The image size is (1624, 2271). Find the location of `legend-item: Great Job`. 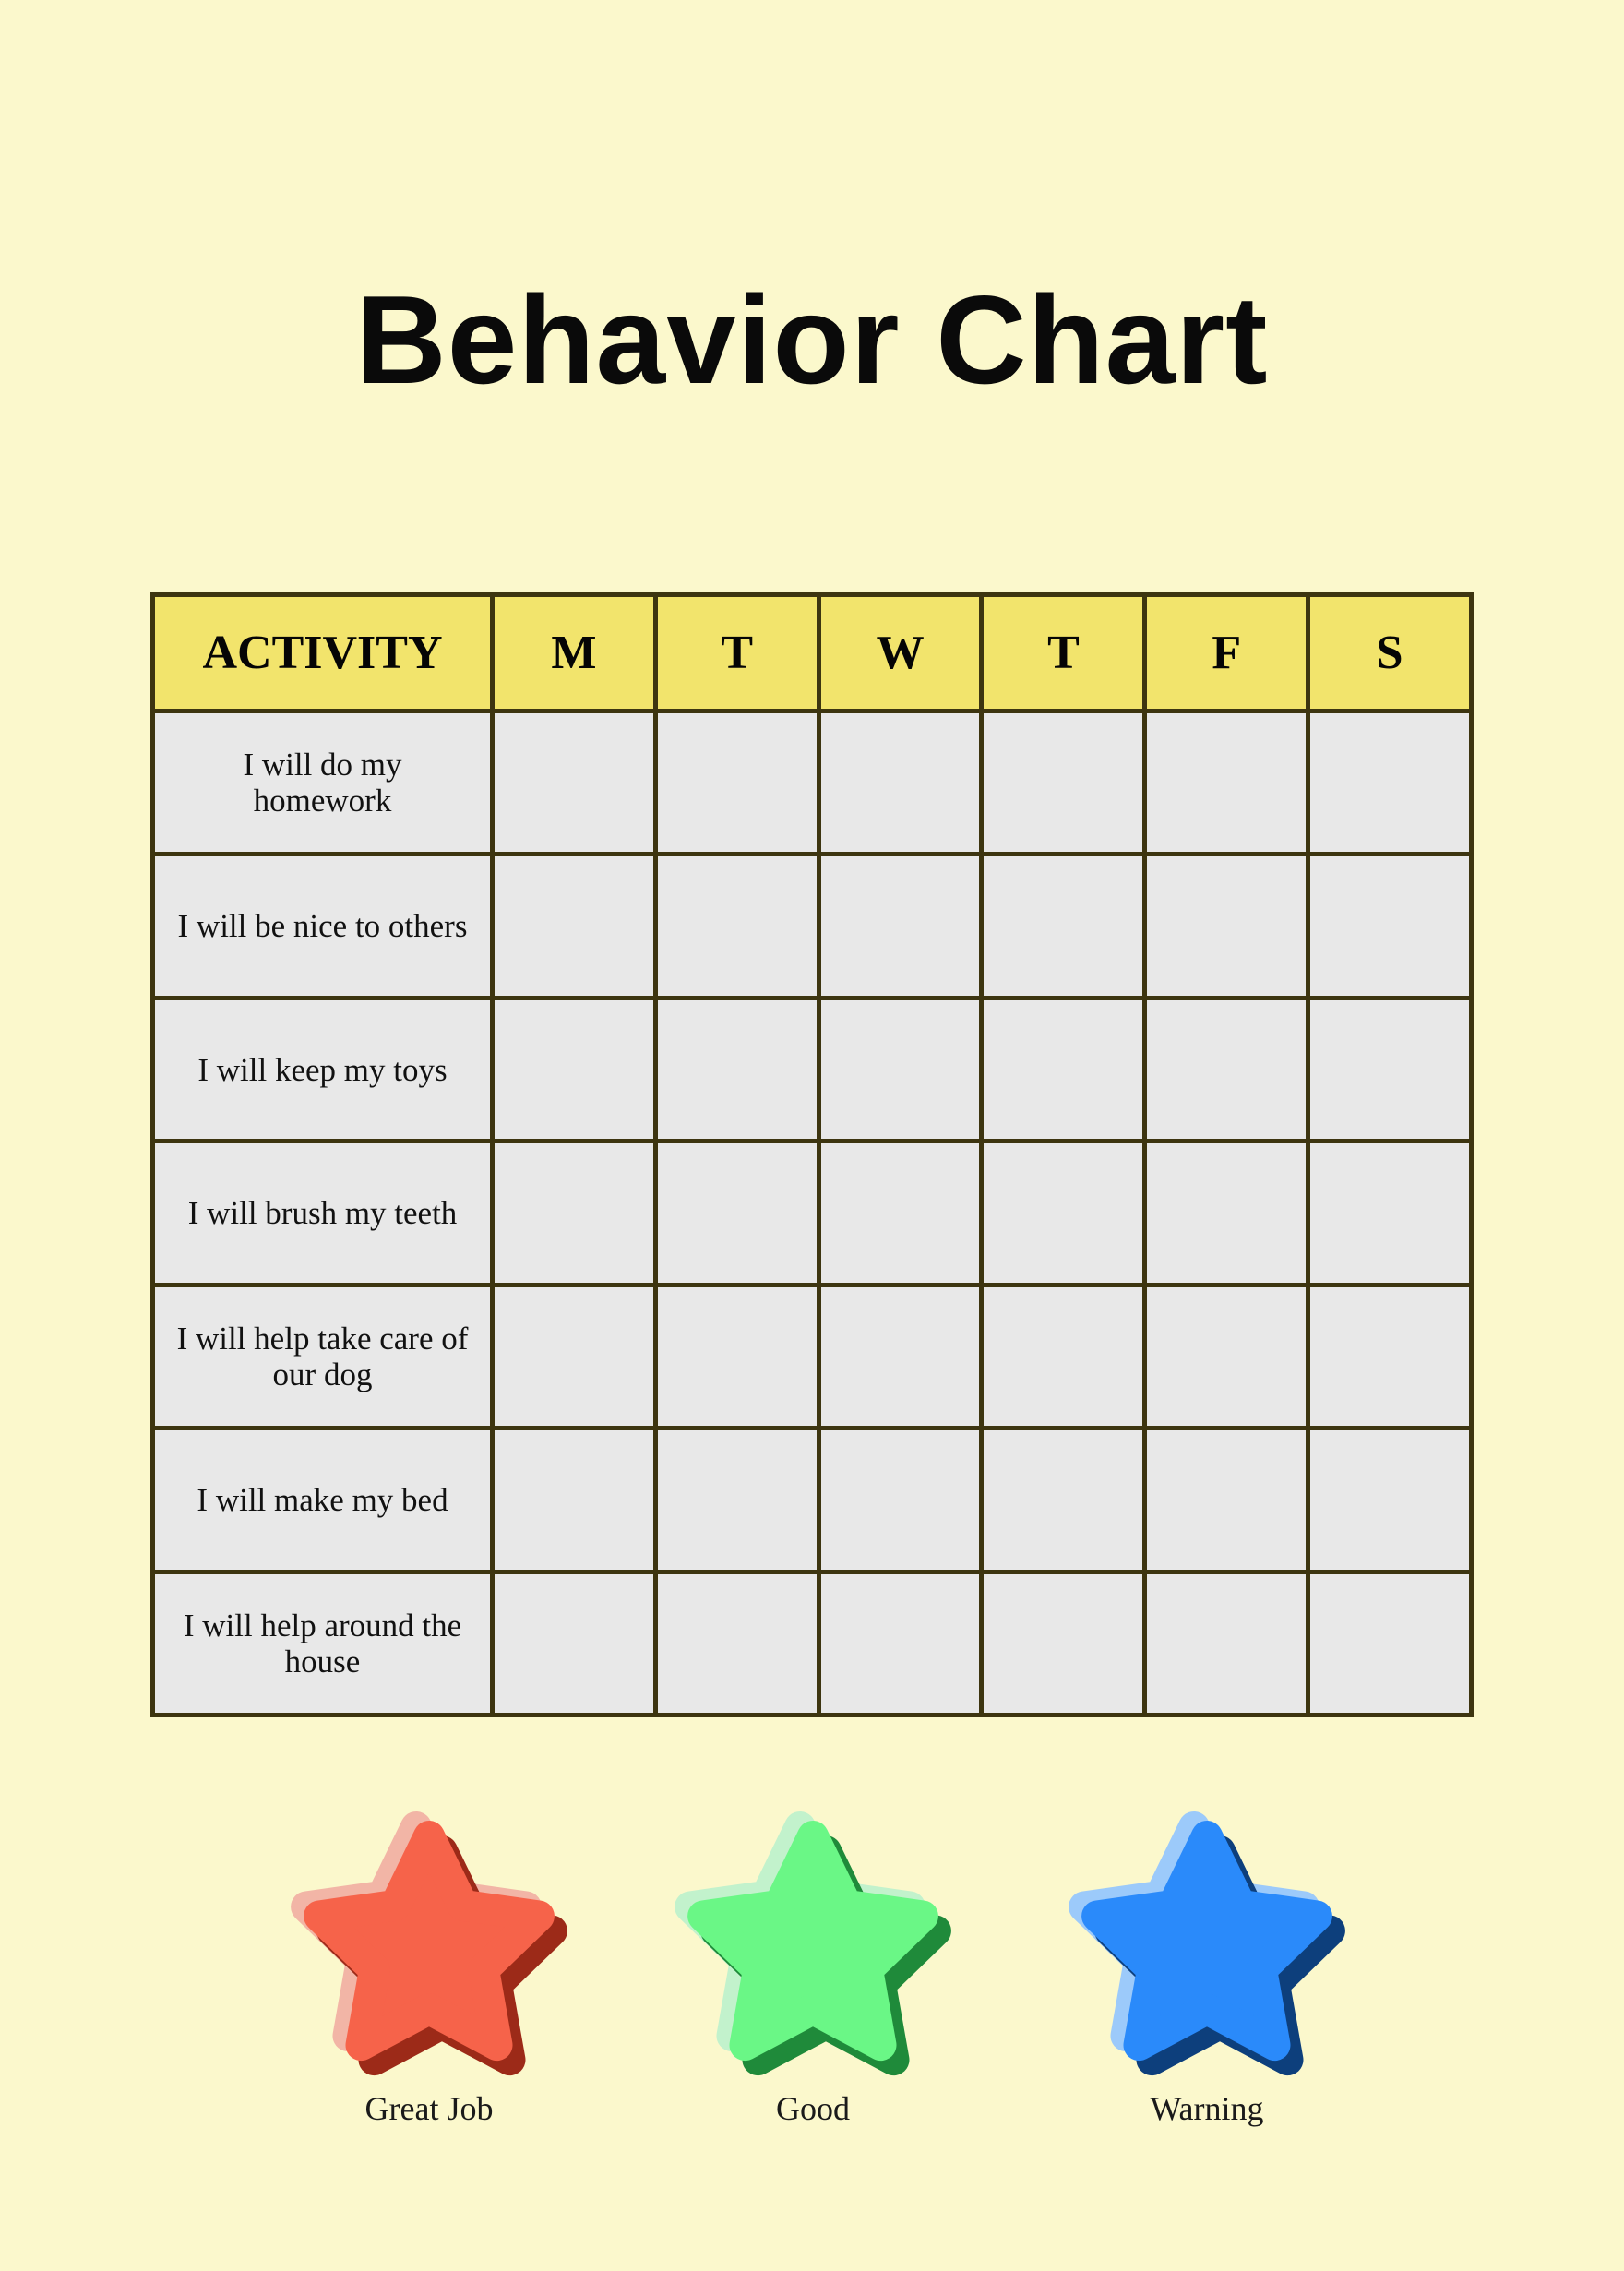

legend-item: Great Job is located at coordinates (429, 1984).